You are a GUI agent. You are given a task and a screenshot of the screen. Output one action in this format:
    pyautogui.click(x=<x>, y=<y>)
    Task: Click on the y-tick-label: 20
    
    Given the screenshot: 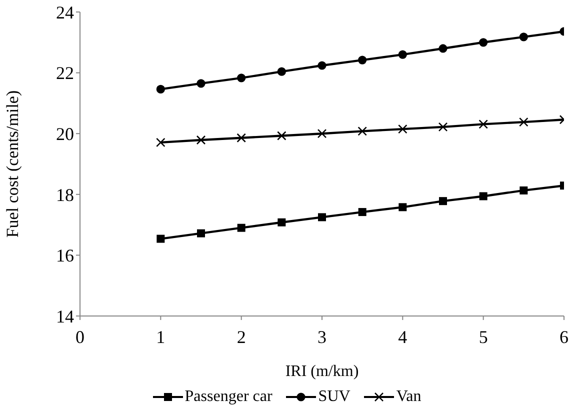 What is the action you would take?
    pyautogui.click(x=65, y=134)
    